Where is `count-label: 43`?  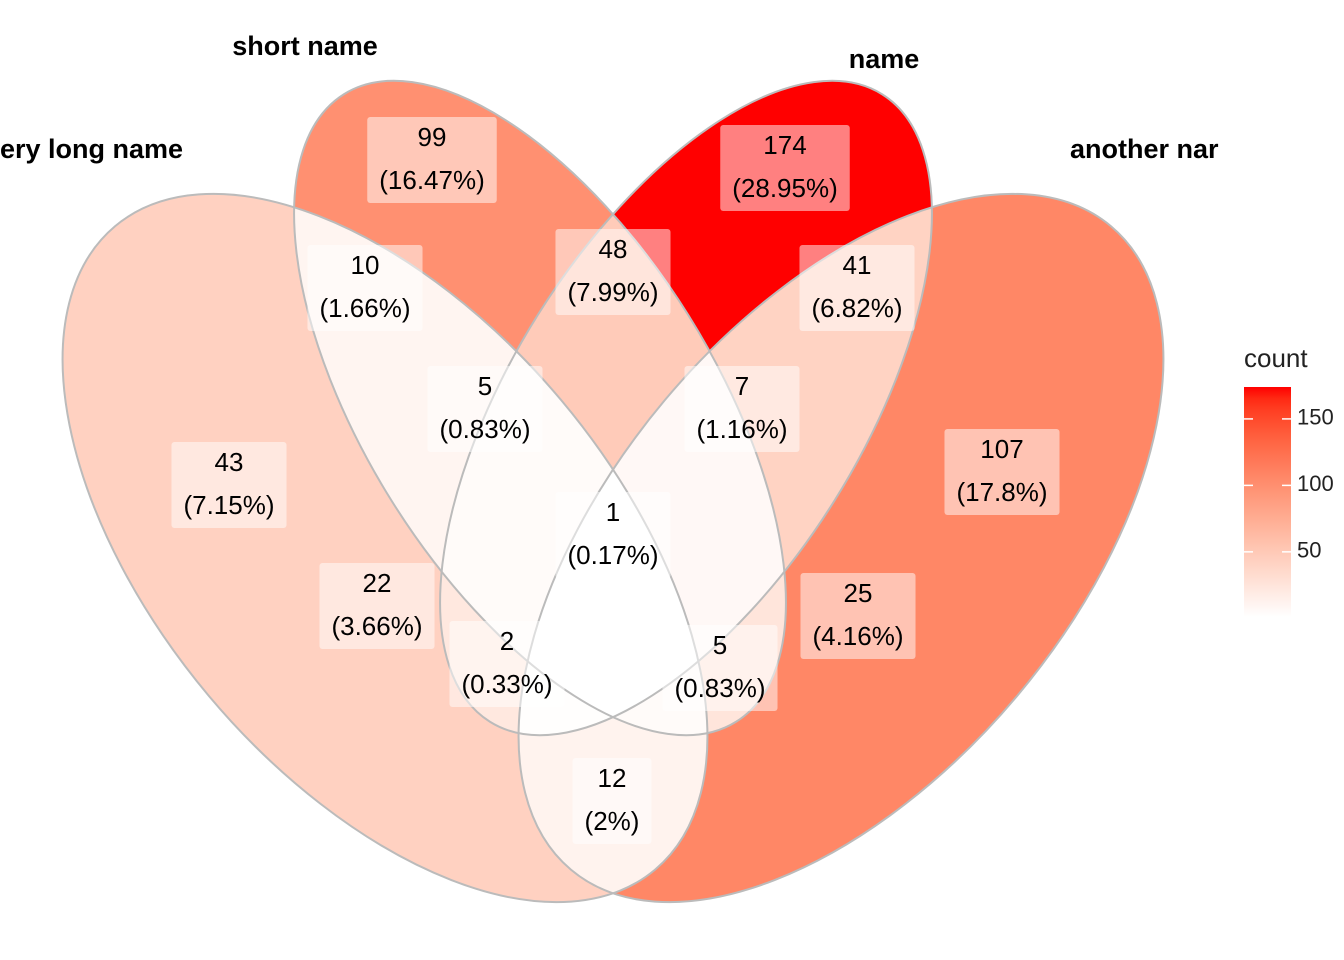 count-label: 43 is located at coordinates (229, 462).